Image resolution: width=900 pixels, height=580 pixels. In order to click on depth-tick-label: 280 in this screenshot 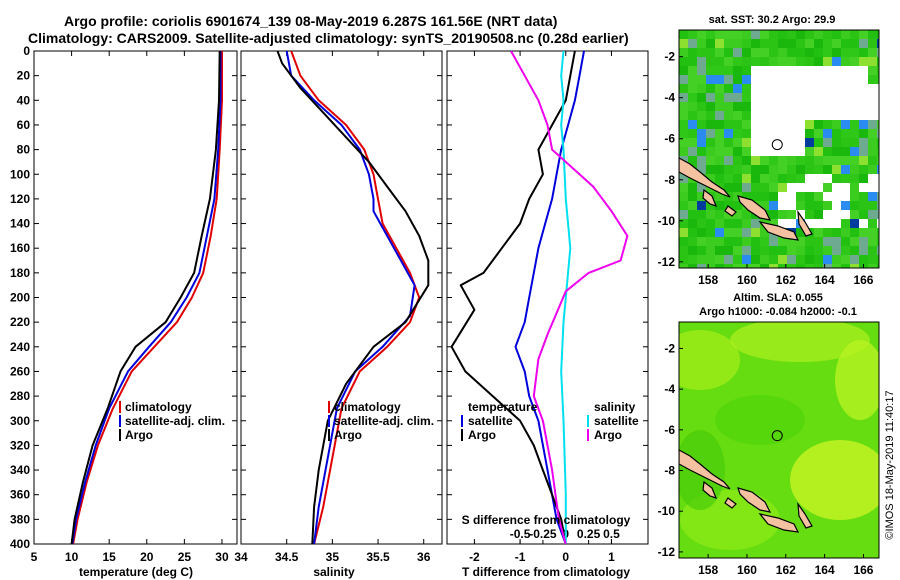, I will do `click(20, 396)`.